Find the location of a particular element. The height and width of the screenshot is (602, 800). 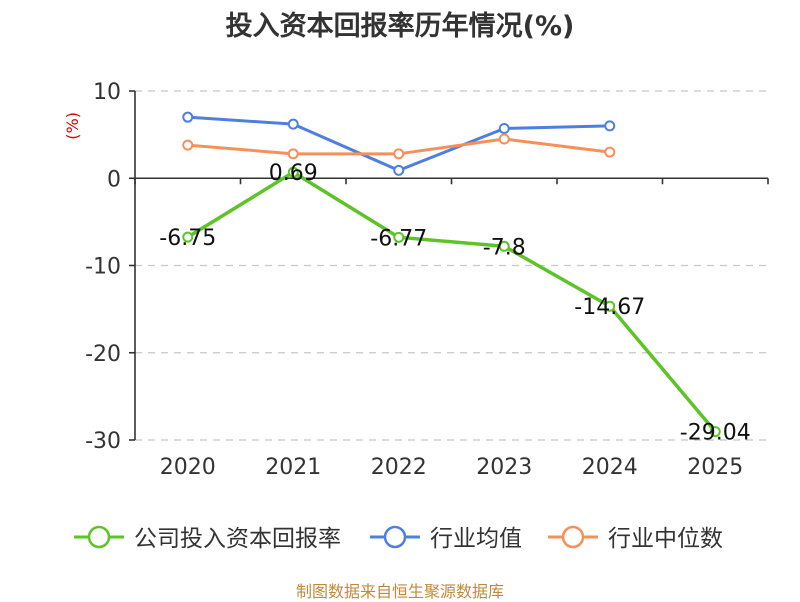

data-label: -6.75 is located at coordinates (187, 238).